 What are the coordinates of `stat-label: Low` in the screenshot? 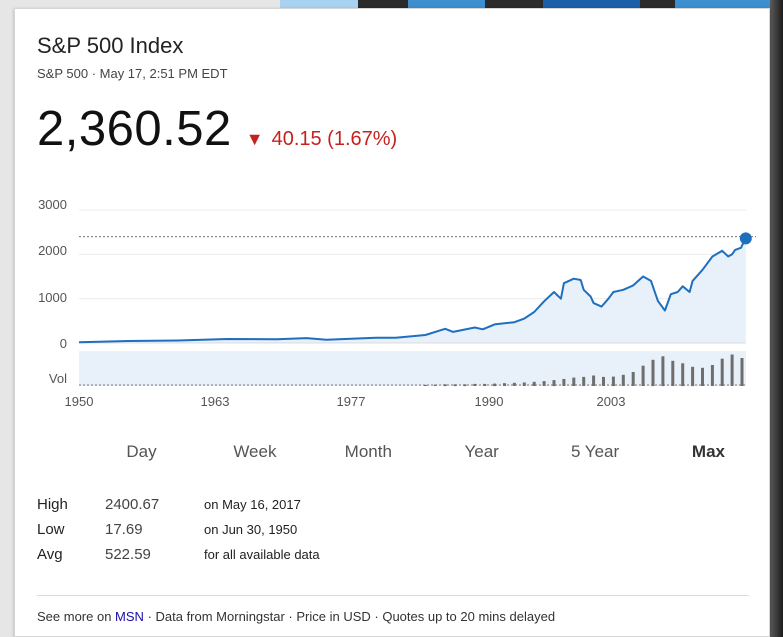 It's located at (51, 529).